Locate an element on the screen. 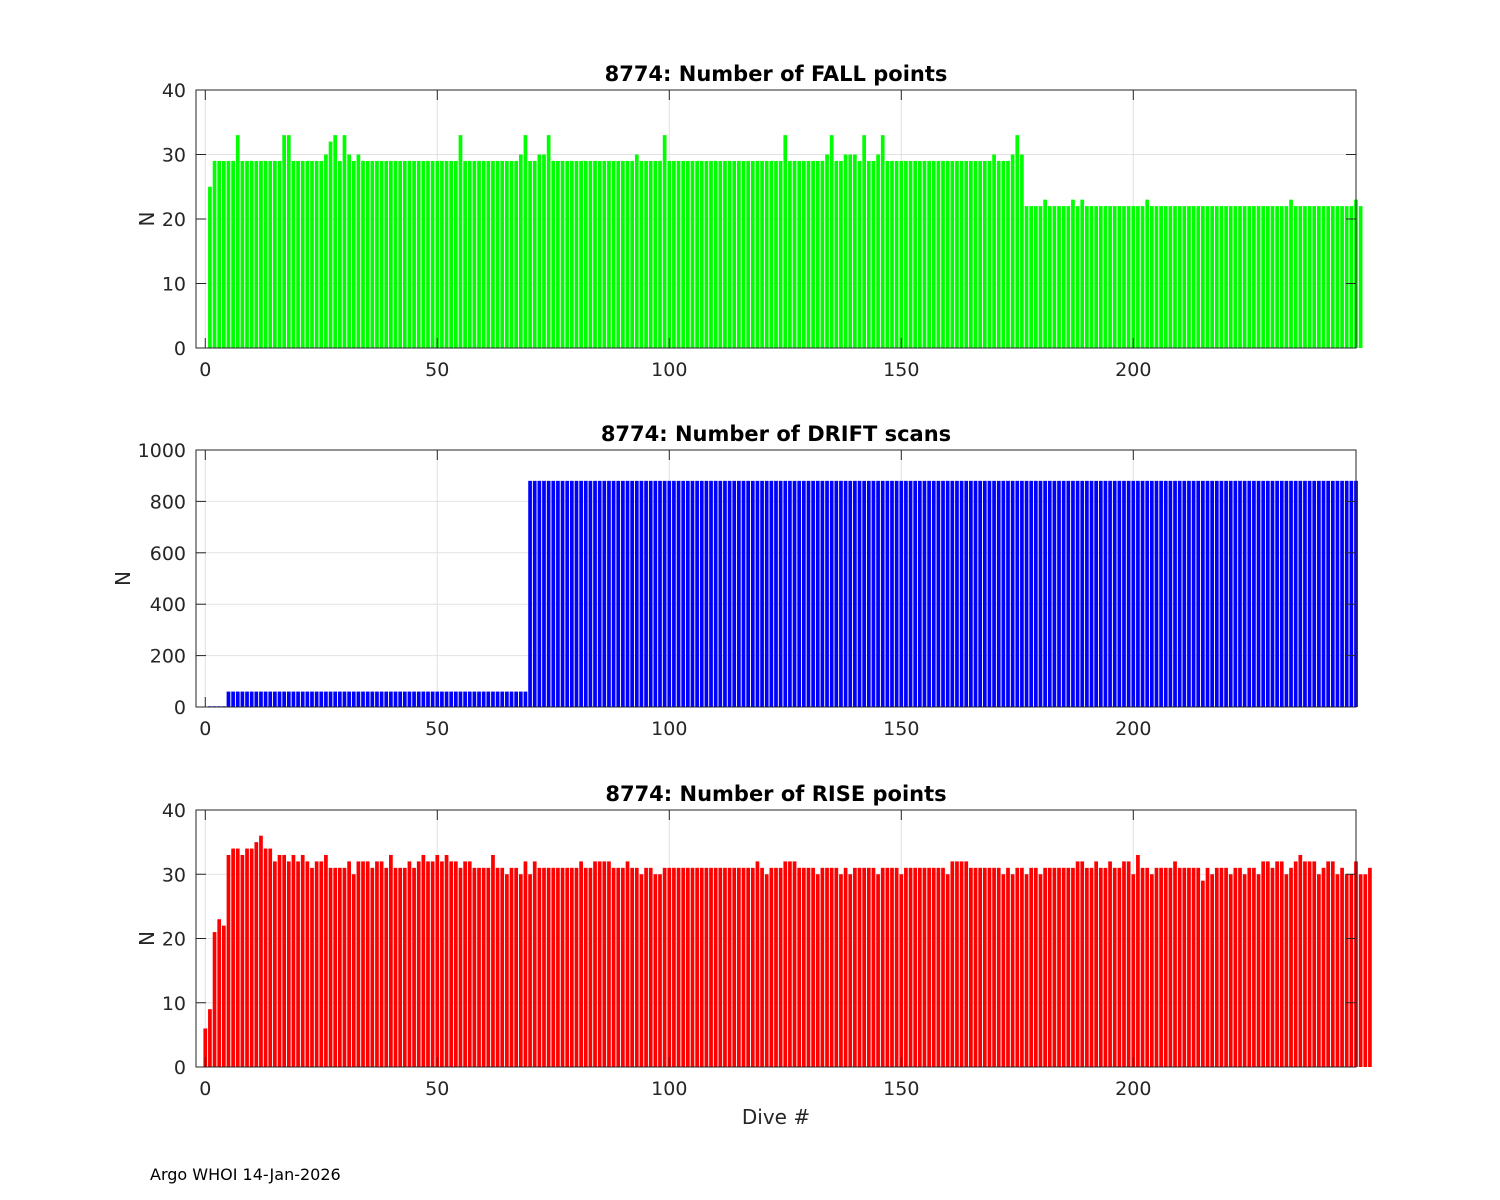 The image size is (1500, 1200). x-tick-label: 200 is located at coordinates (1133, 1089).